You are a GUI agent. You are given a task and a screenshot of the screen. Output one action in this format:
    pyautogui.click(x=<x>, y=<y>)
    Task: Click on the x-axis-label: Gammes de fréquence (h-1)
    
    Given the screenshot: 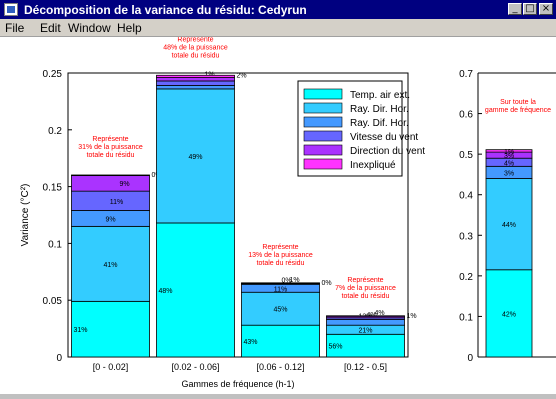 What is the action you would take?
    pyautogui.click(x=237, y=384)
    